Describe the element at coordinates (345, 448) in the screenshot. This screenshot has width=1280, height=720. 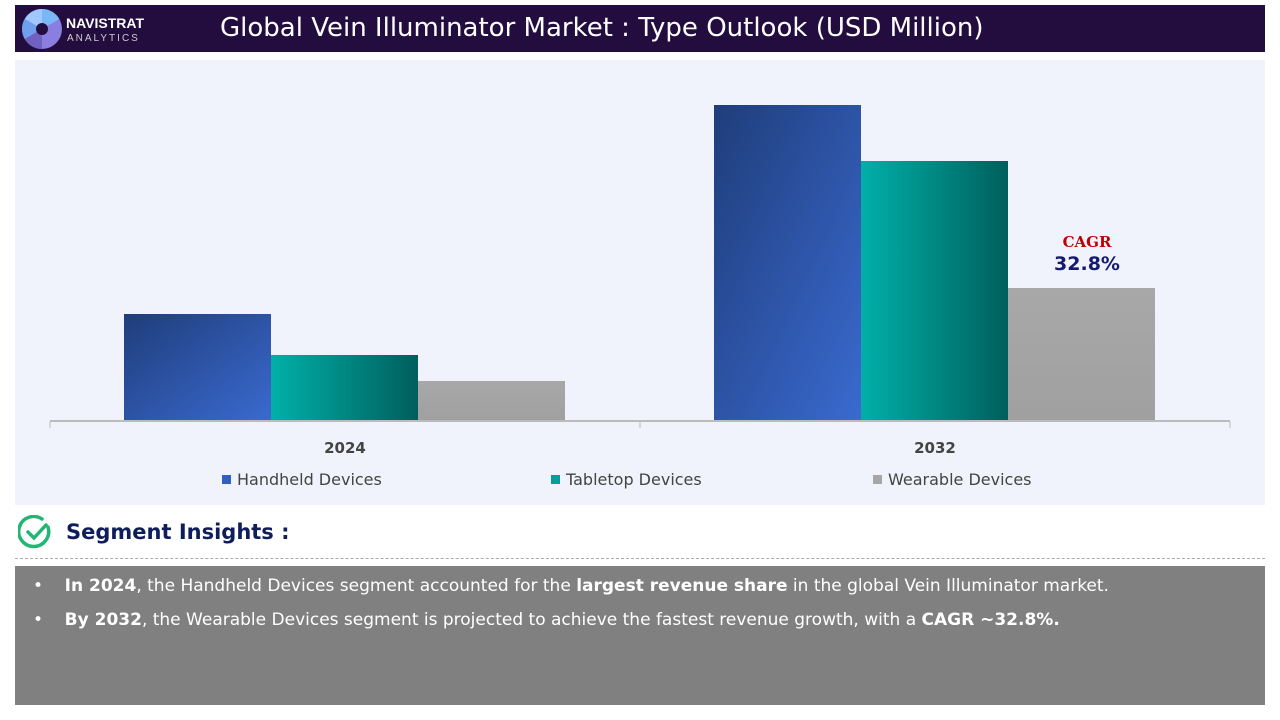
I see `x-tick-label: 2024` at that location.